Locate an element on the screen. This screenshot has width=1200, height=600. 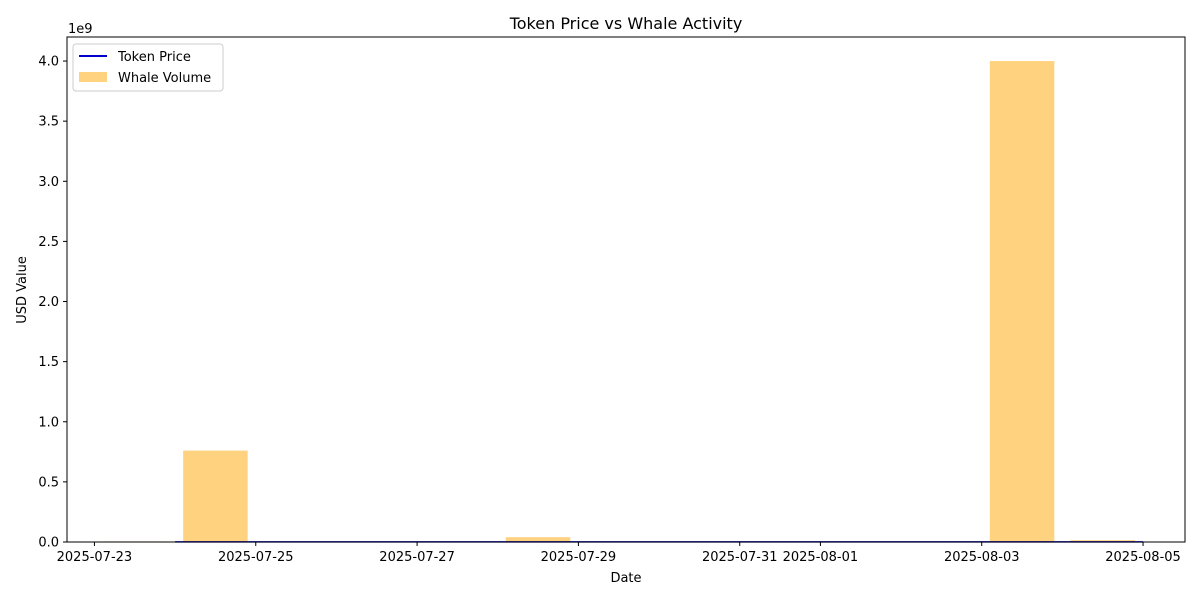
x-tick-label-2: 2025-07-27 is located at coordinates (417, 557).